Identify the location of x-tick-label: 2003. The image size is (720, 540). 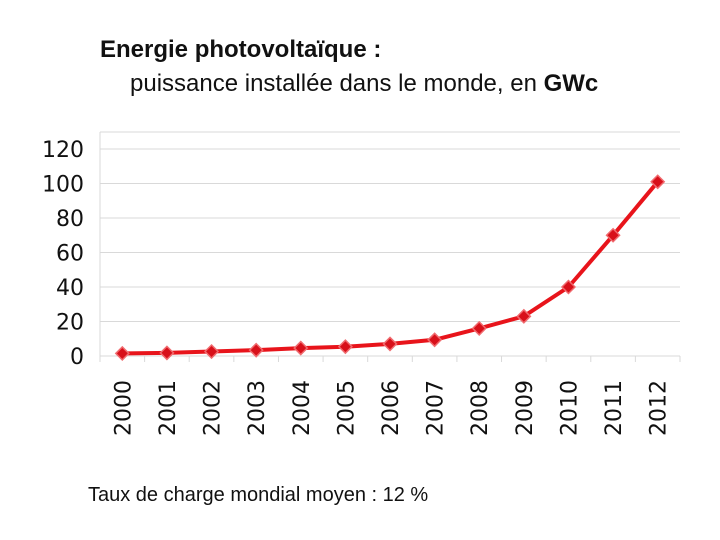
(257, 408).